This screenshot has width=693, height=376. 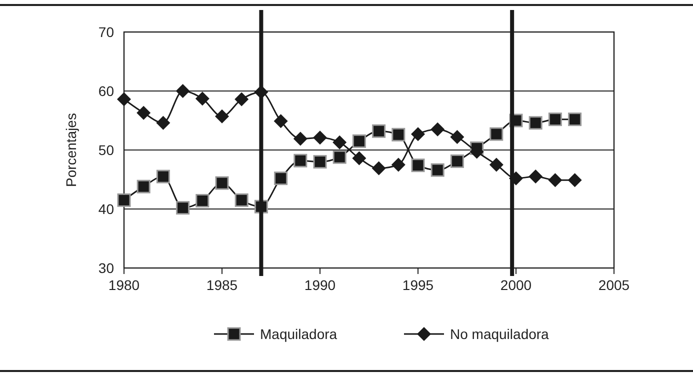 I want to click on y-tick-label: 40, so click(x=106, y=209).